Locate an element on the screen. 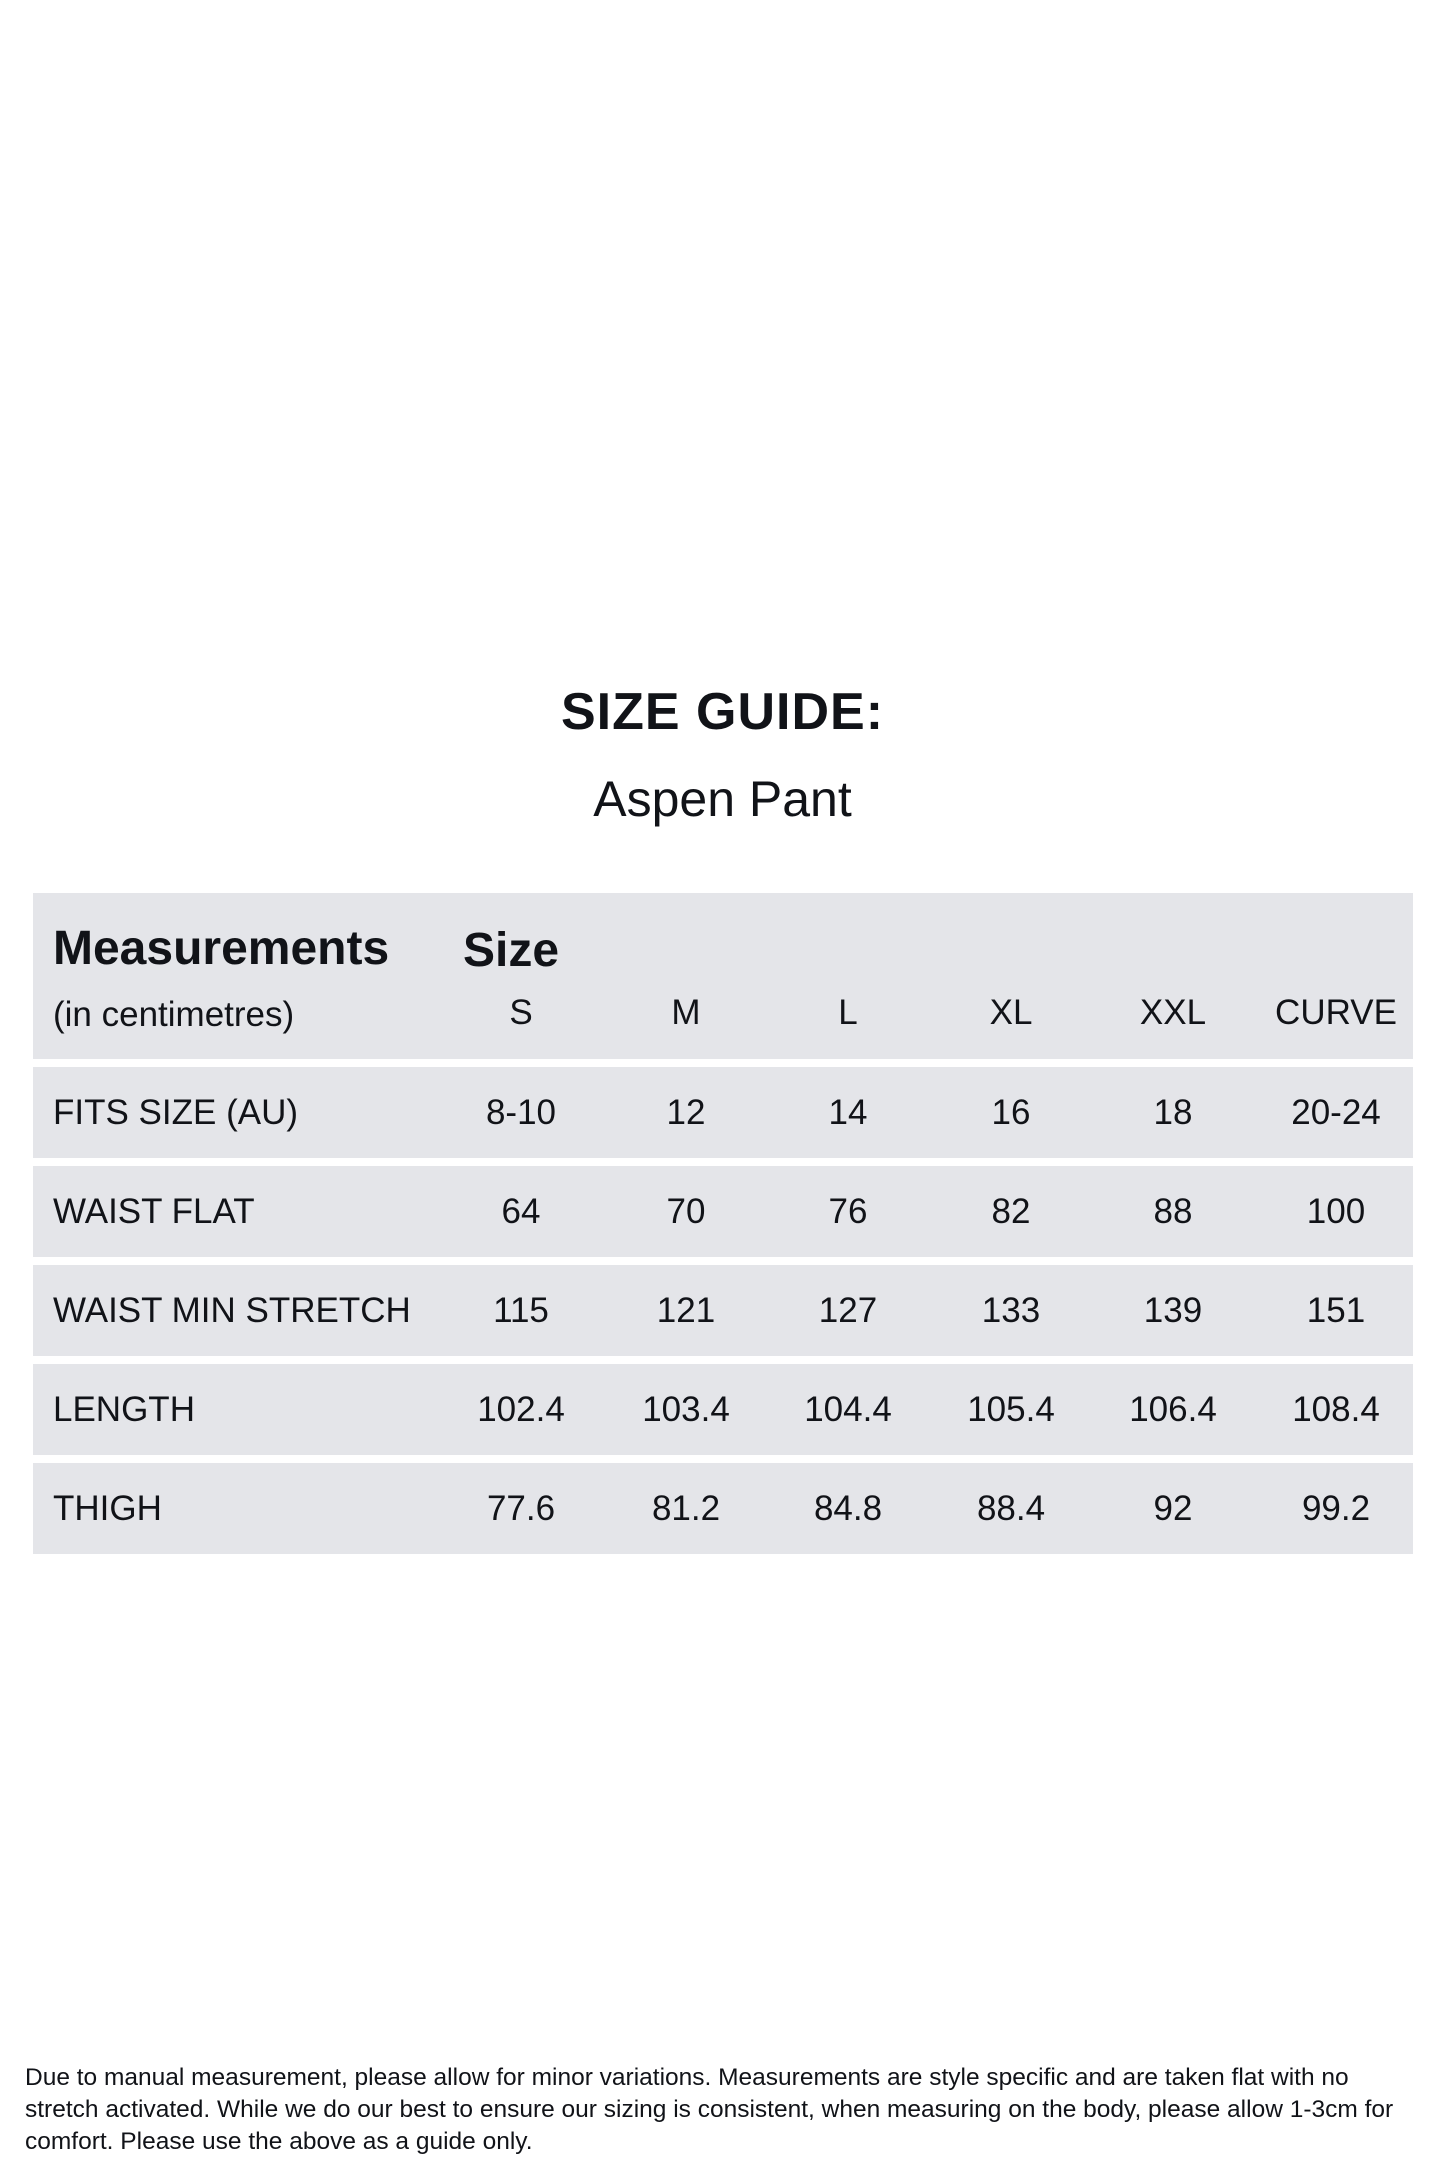 This screenshot has height=2168, width=1445. table-row: FITS SIZE (AU) 8-10 12 14 16 18 20-24 is located at coordinates (723, 1112).